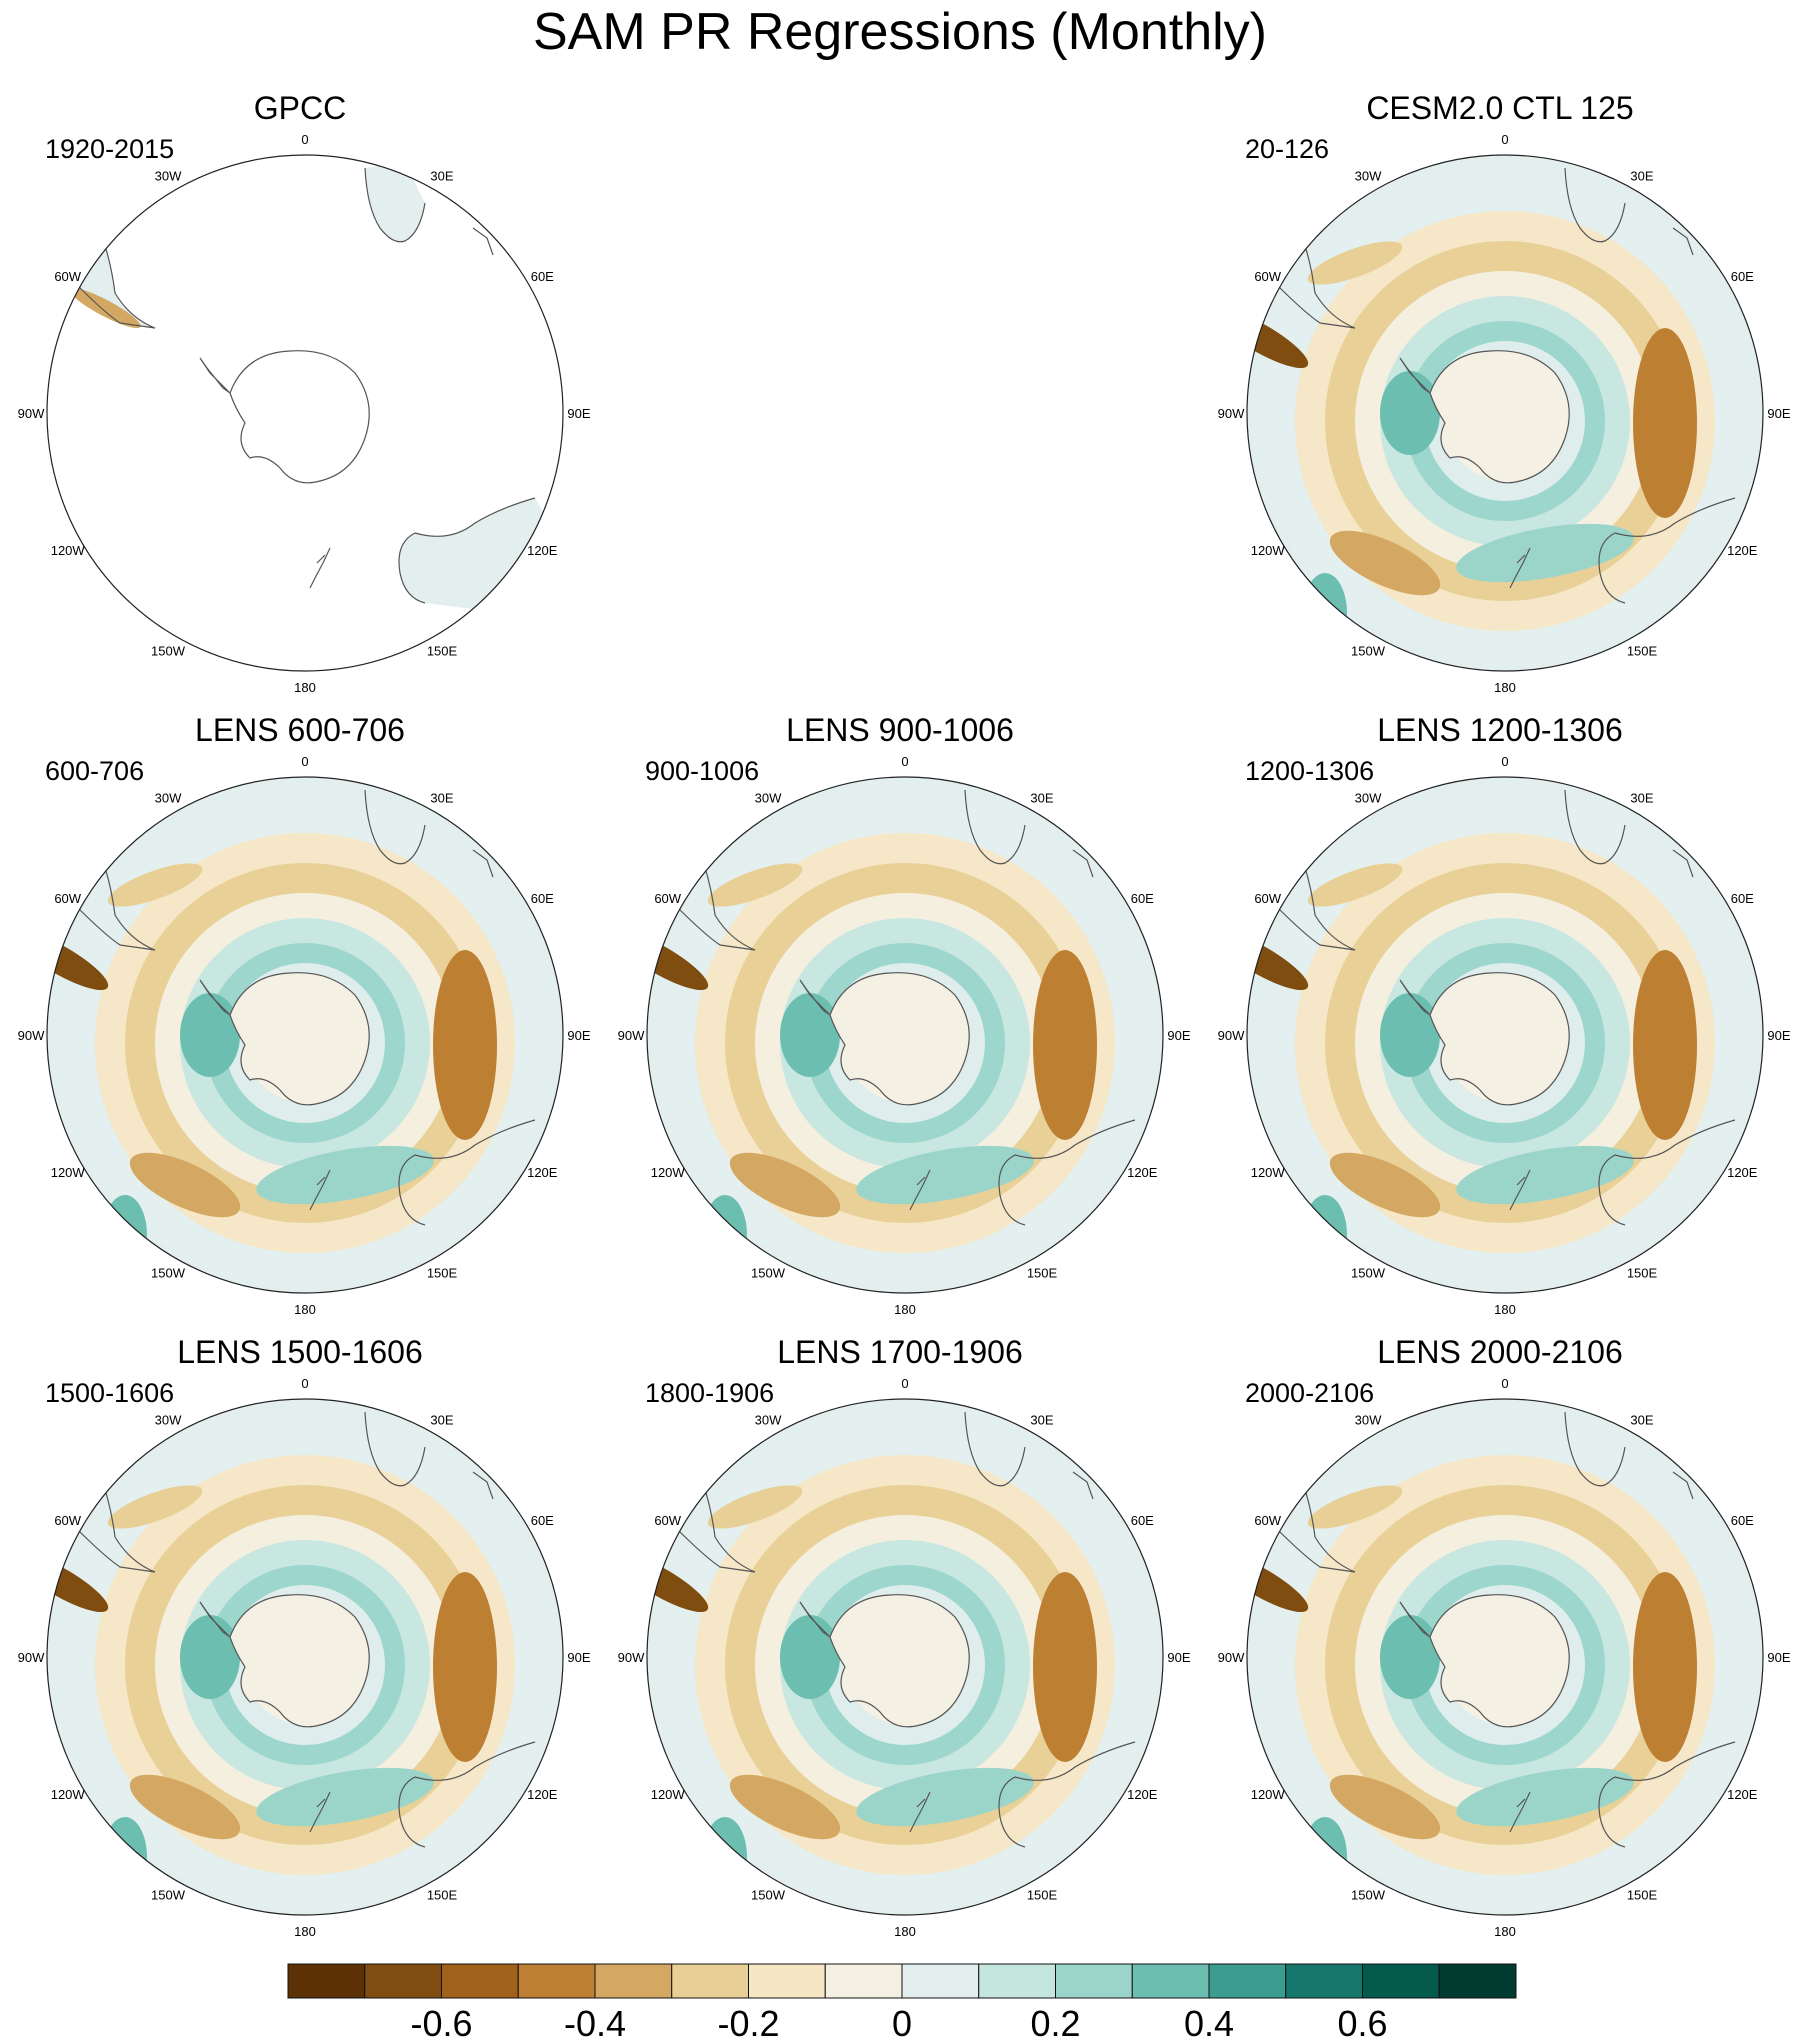  I want to click on period-label: 1920-2015, so click(110, 149).